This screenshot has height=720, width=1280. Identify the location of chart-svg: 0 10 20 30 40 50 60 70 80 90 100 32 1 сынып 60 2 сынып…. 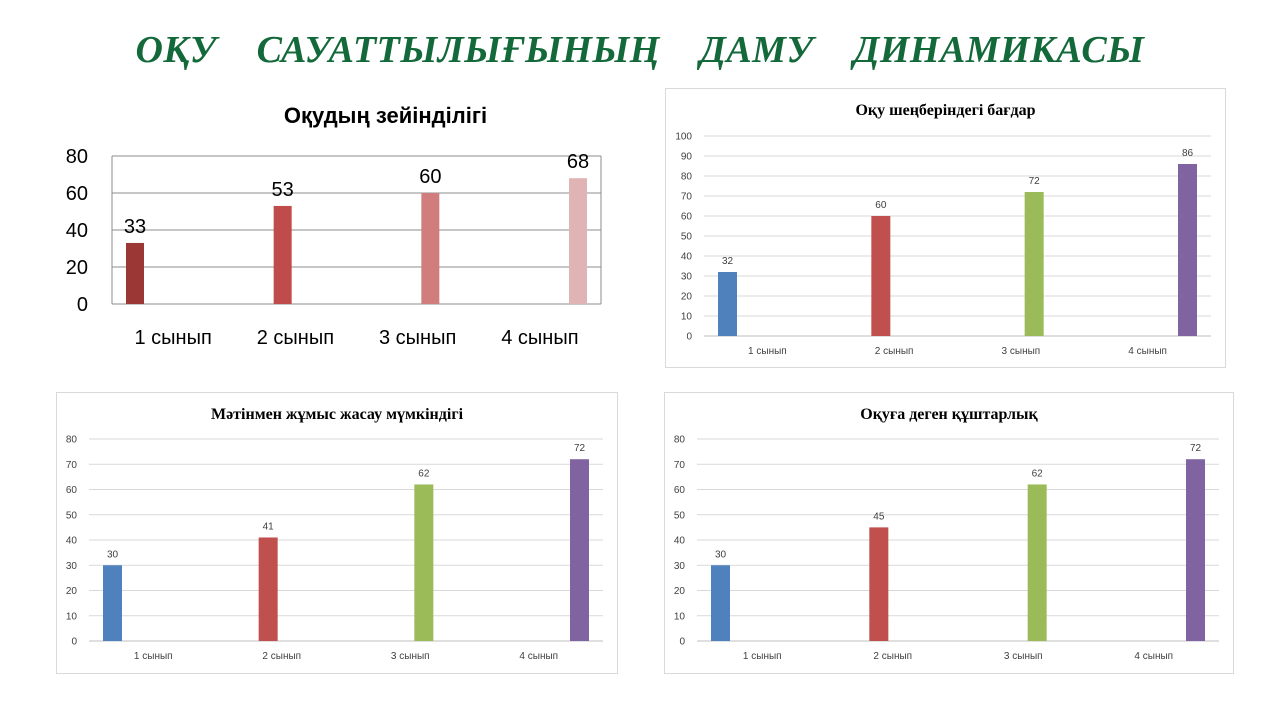
(943, 244).